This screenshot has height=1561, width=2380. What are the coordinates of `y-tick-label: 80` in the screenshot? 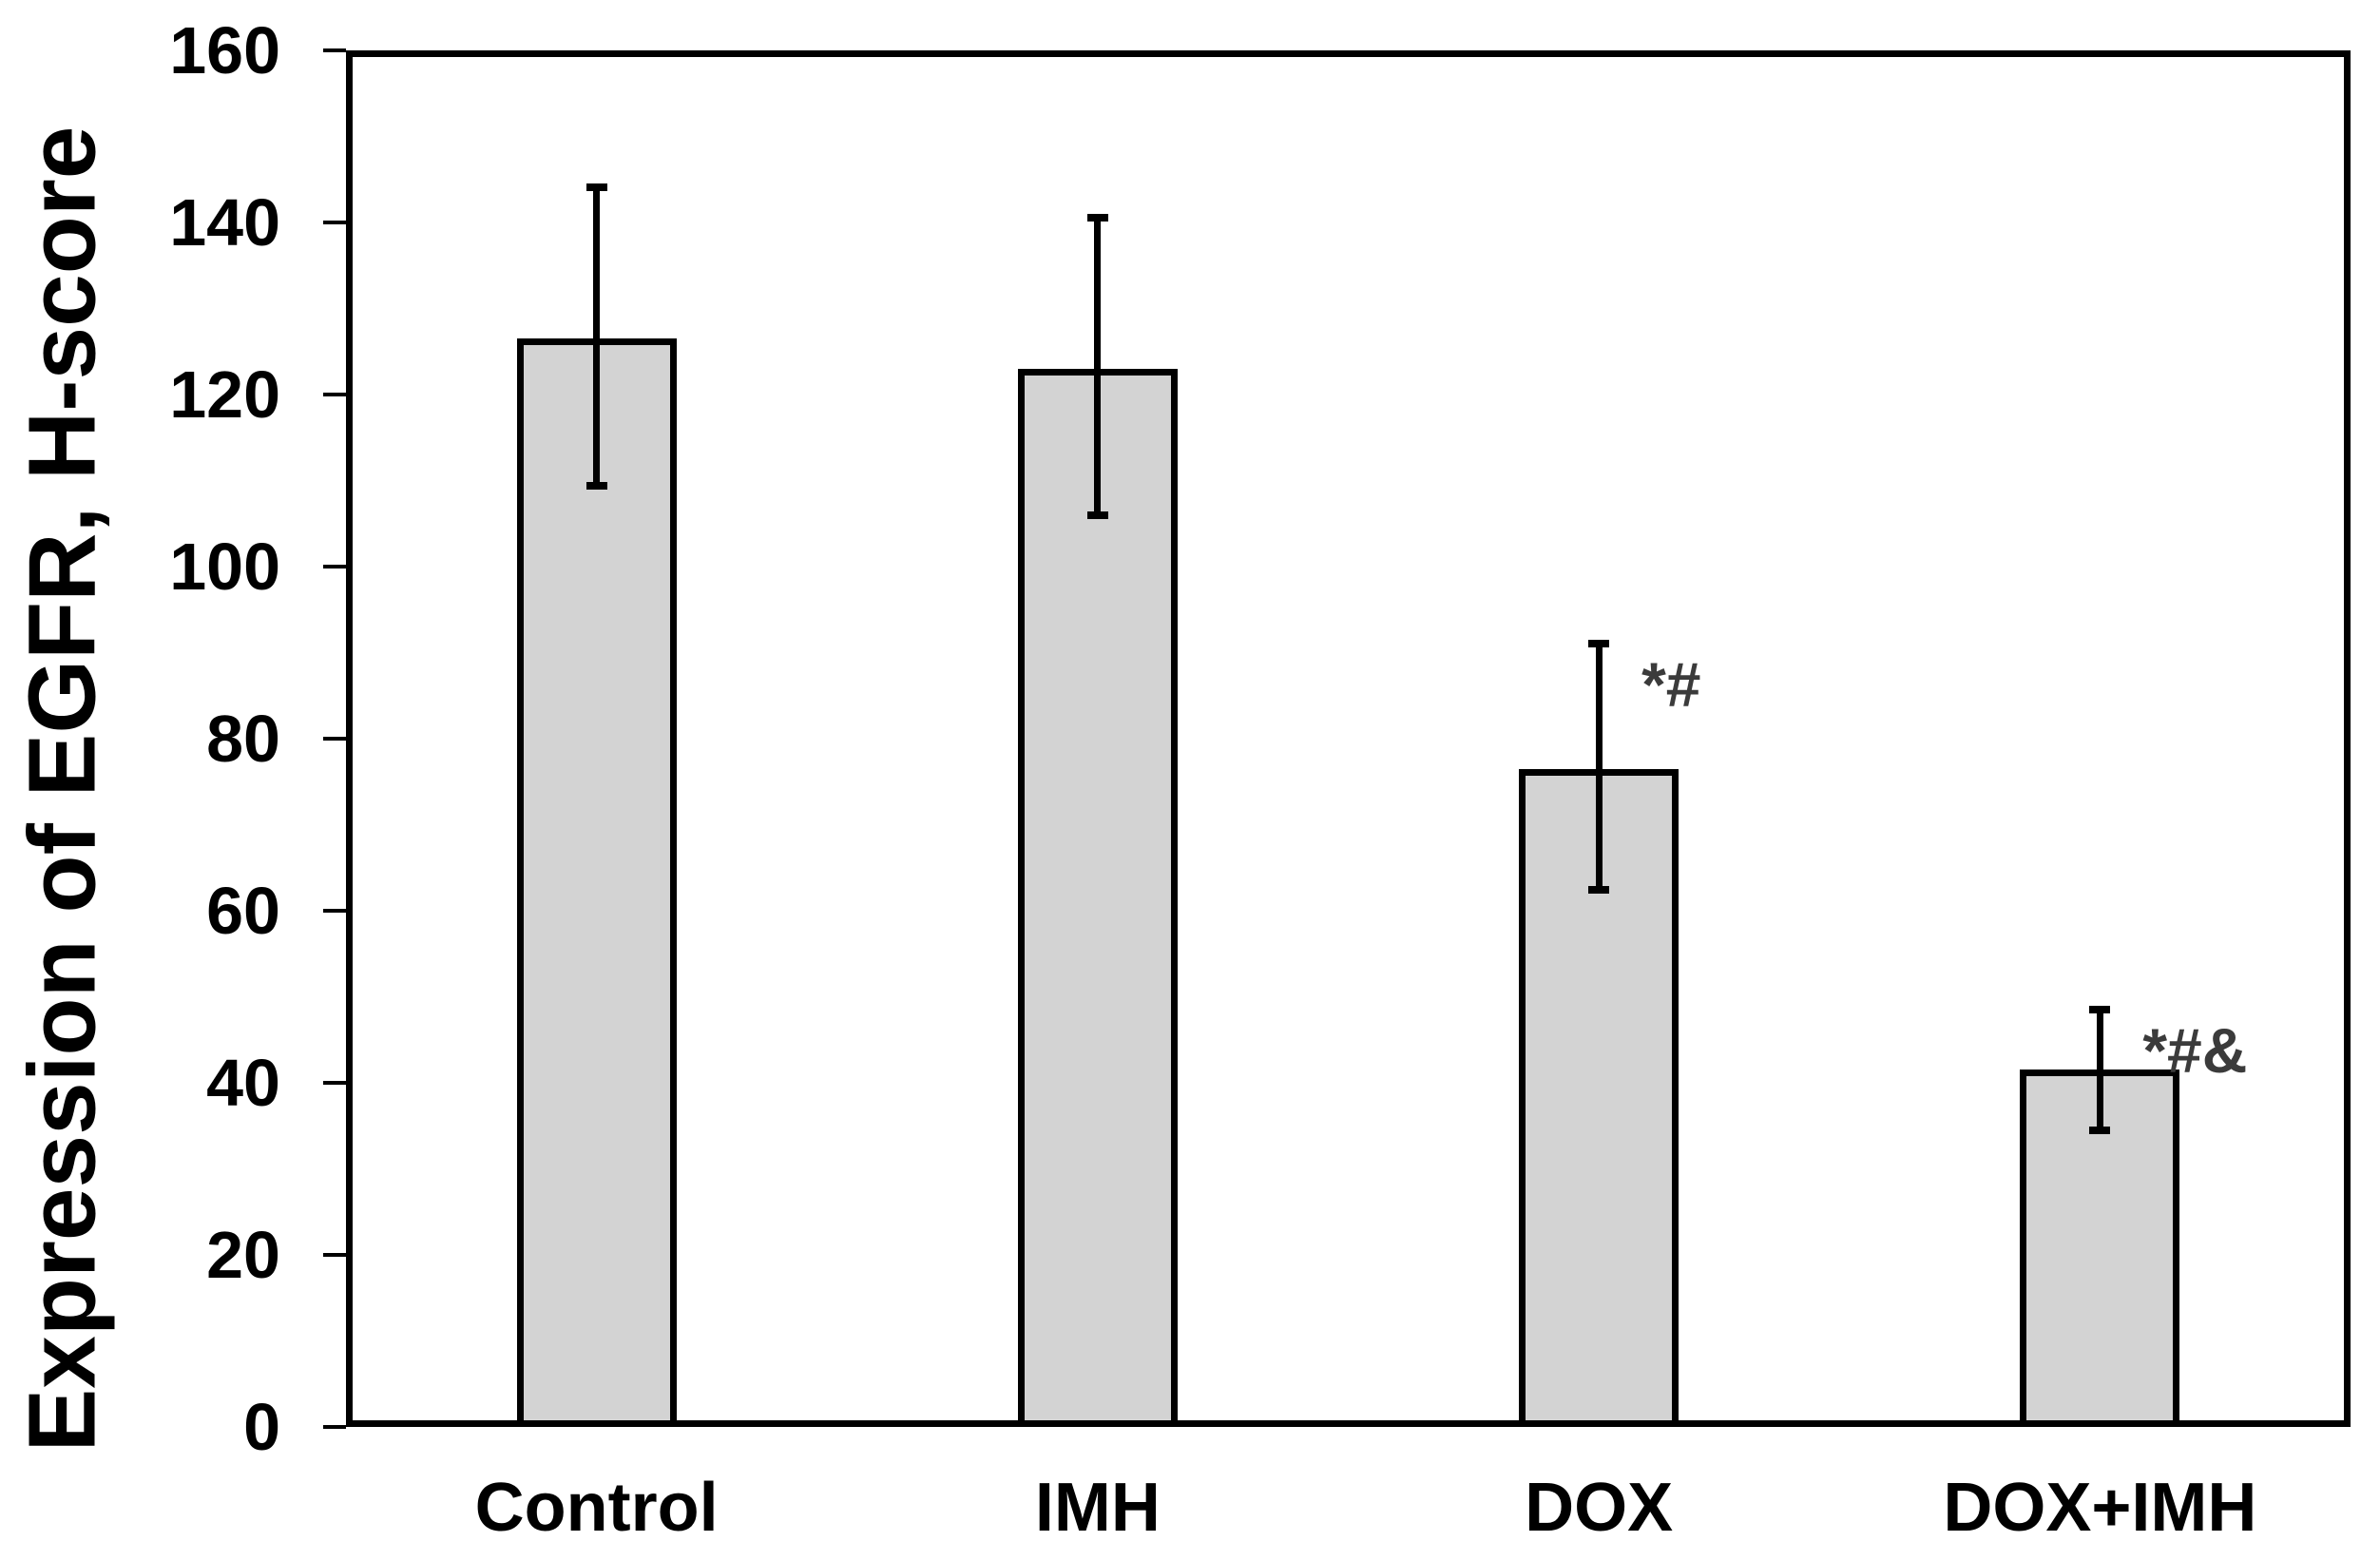 It's located at (243, 739).